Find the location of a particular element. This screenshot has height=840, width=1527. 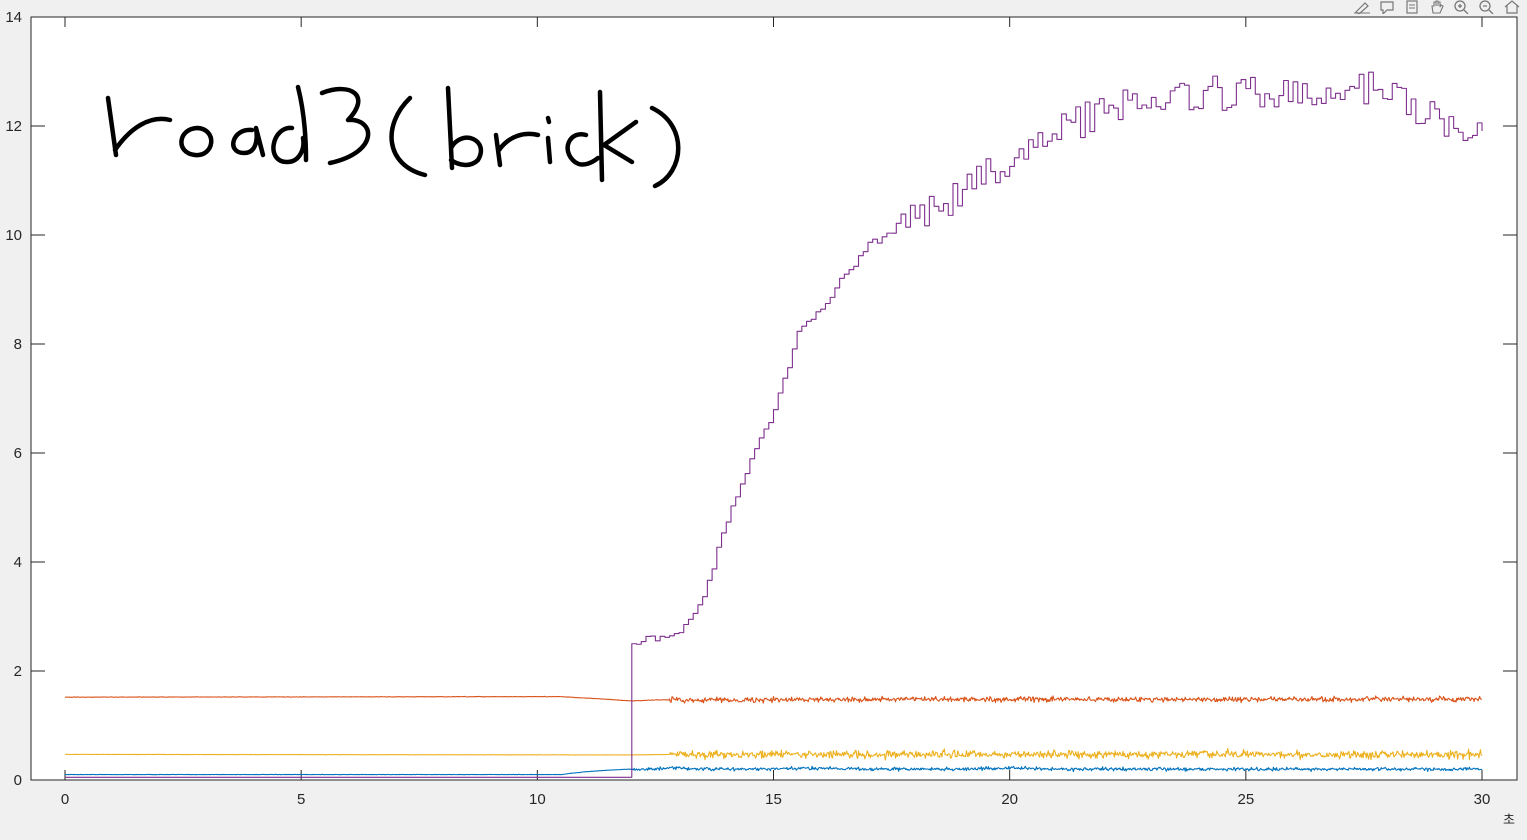

copy-icon is located at coordinates (1411, 7).